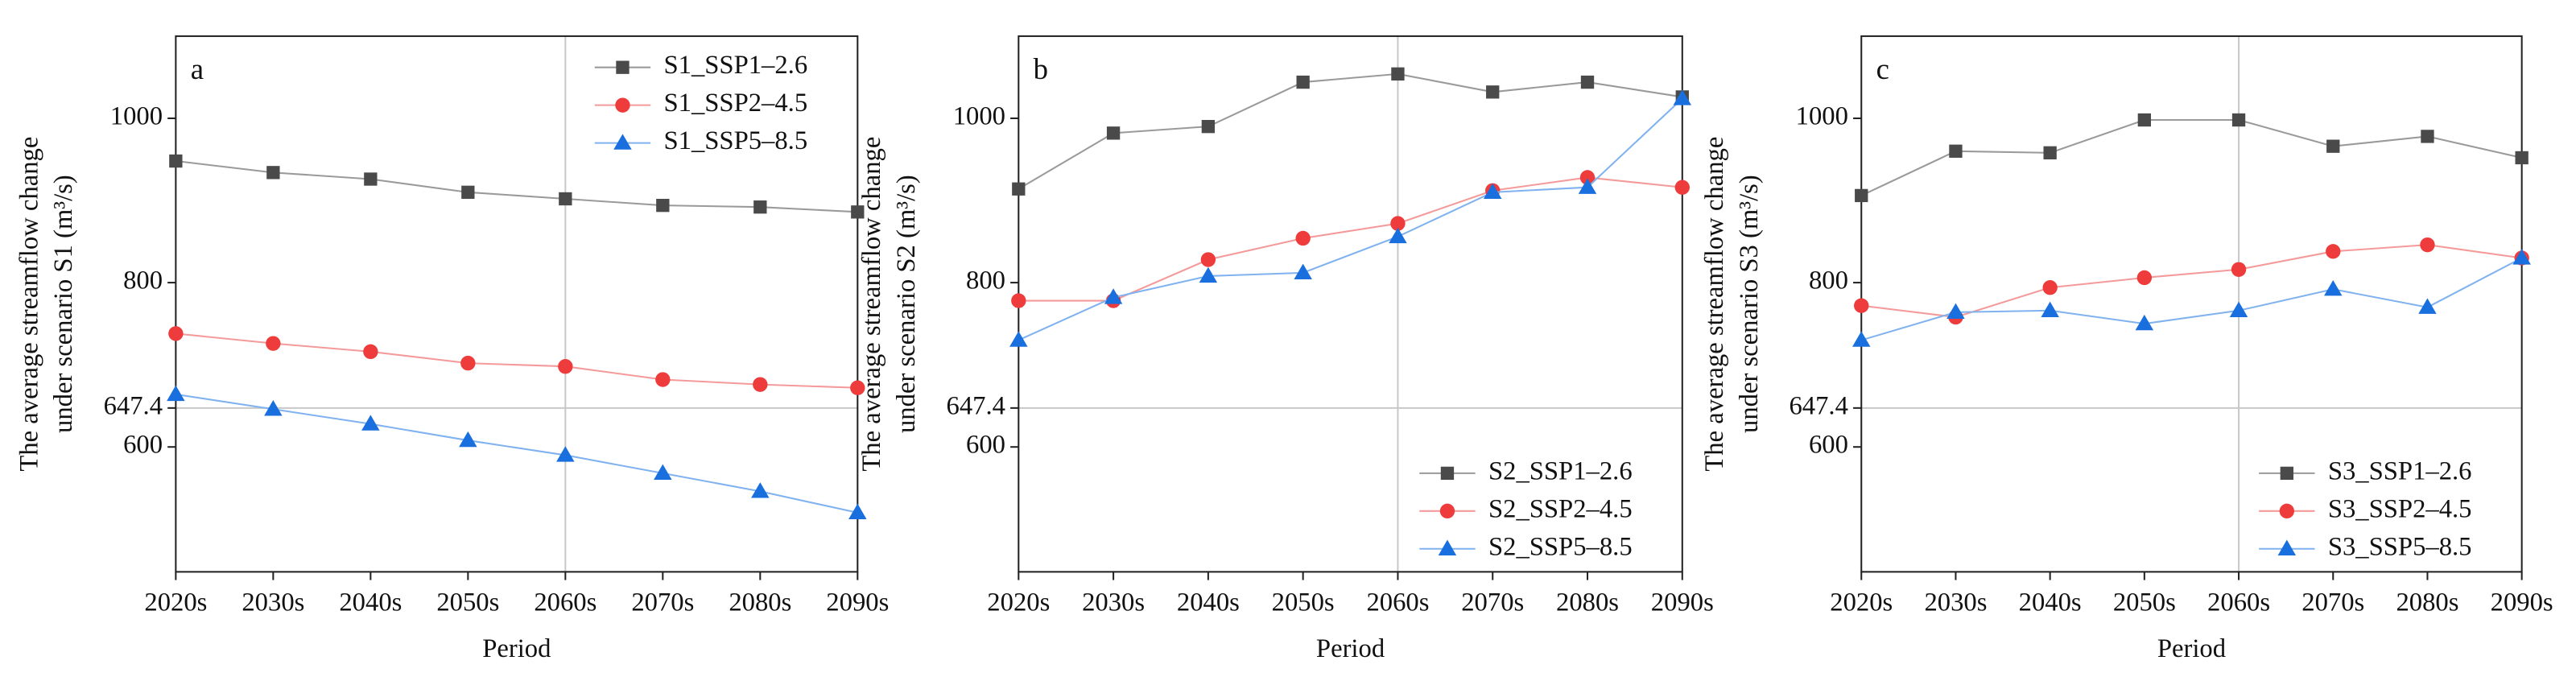  I want to click on legend-label: S2_SSP1–2.6, so click(1560, 470).